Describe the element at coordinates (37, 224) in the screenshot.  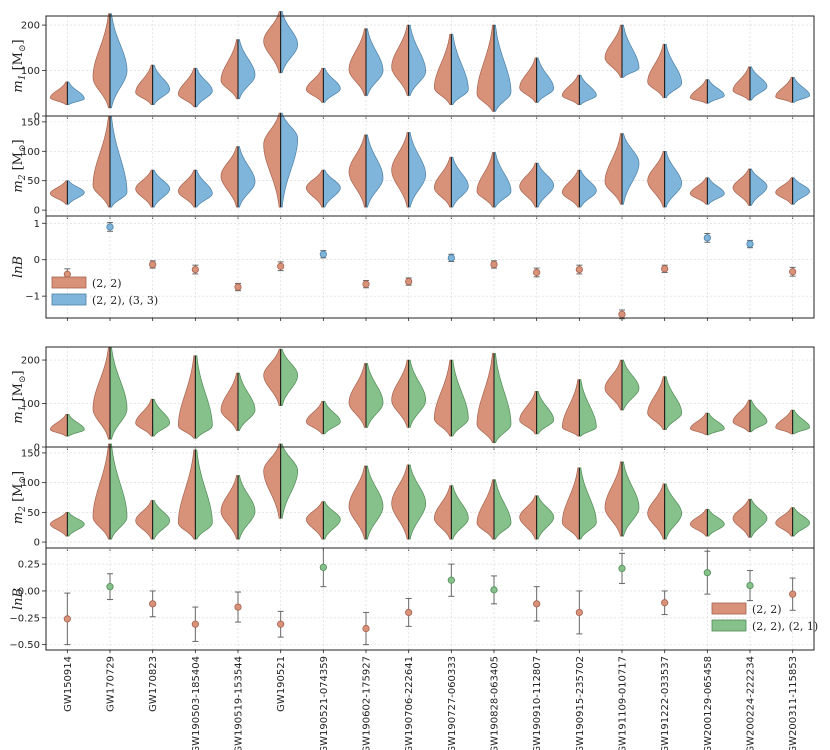
I see `y-tick-label: 1` at that location.